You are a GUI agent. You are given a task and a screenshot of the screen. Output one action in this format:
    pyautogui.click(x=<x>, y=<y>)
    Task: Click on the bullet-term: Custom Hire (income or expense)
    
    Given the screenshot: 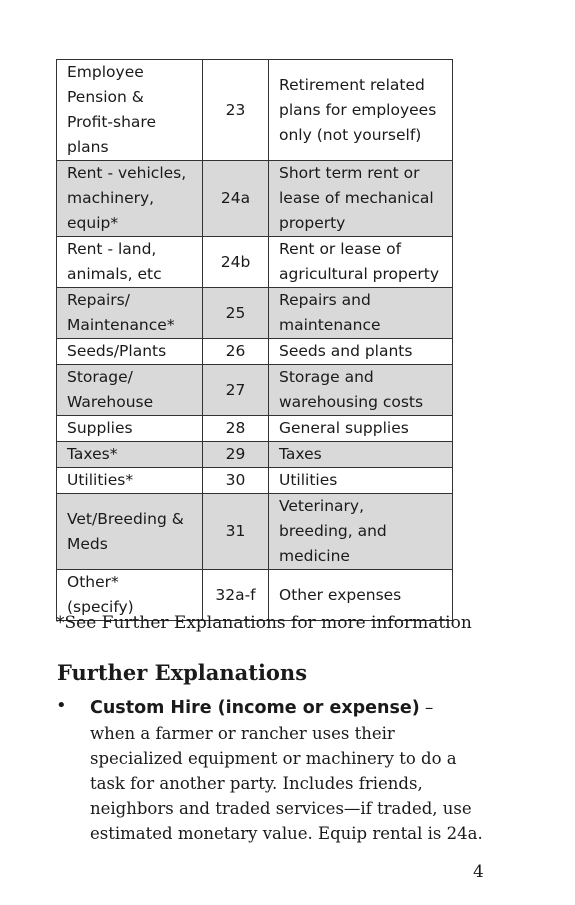 What is the action you would take?
    pyautogui.click(x=255, y=708)
    